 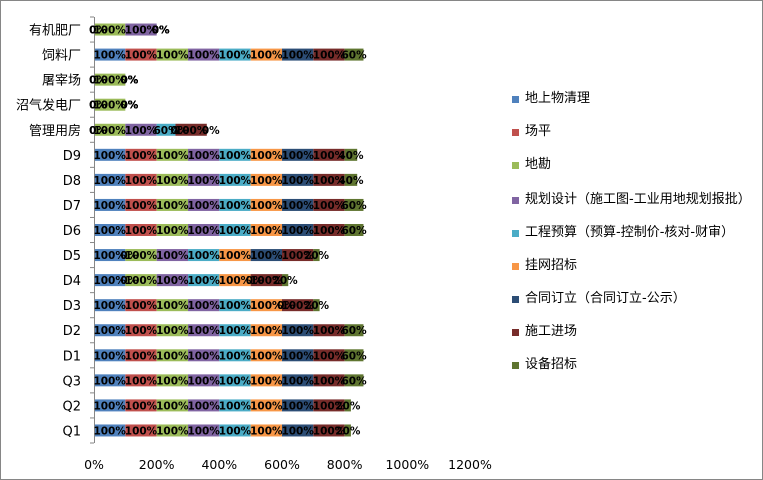 What do you see at coordinates (551, 331) in the screenshot?
I see `legend-label: 施工进场` at bounding box center [551, 331].